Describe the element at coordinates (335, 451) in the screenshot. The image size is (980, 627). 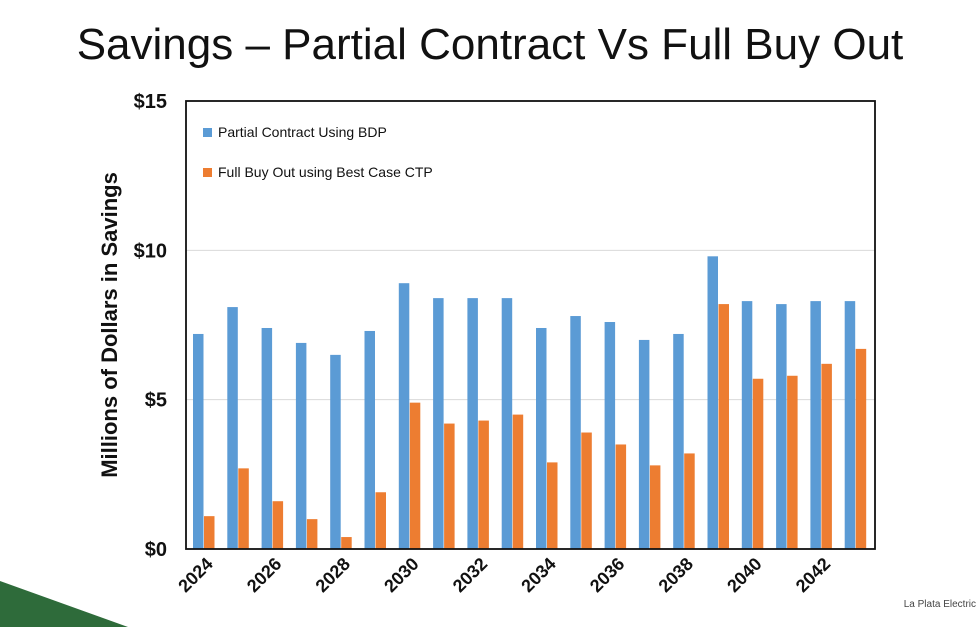
I see `bar-partial-contract-2028` at that location.